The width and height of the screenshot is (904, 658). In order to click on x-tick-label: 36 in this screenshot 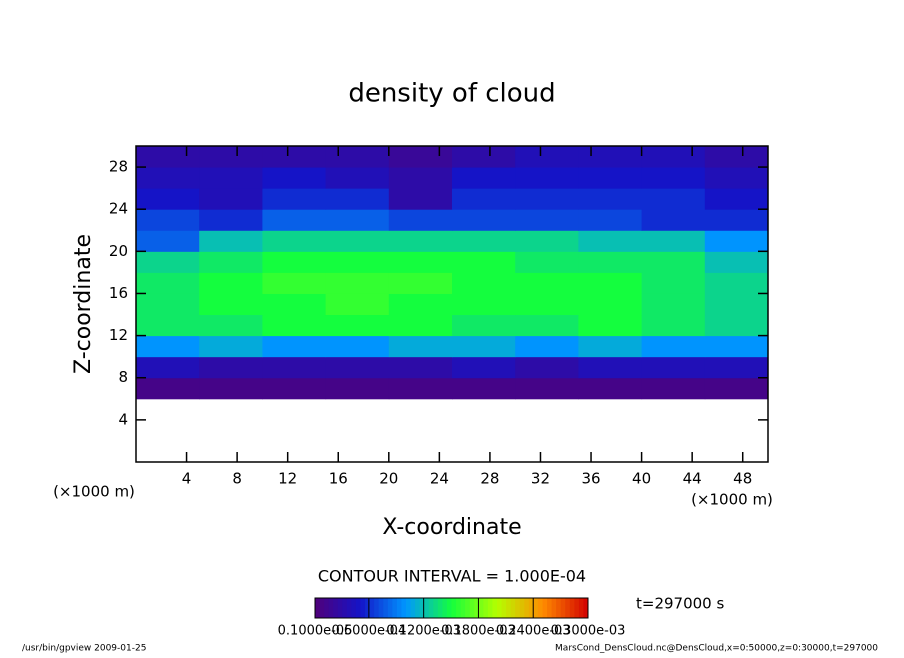, I will do `click(590, 479)`.